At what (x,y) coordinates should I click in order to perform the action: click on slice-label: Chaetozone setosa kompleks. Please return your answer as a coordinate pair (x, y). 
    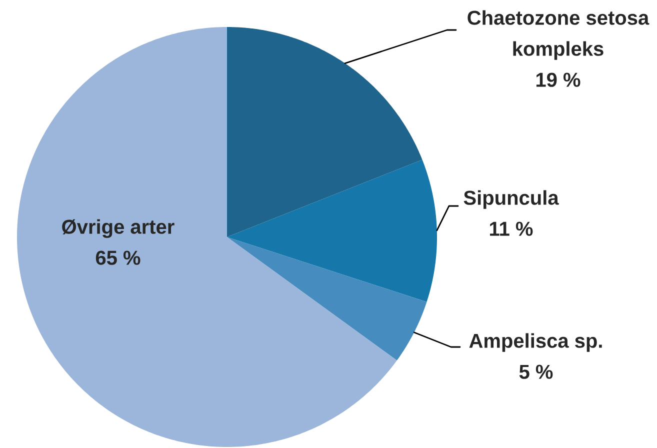
    Looking at the image, I should click on (559, 35).